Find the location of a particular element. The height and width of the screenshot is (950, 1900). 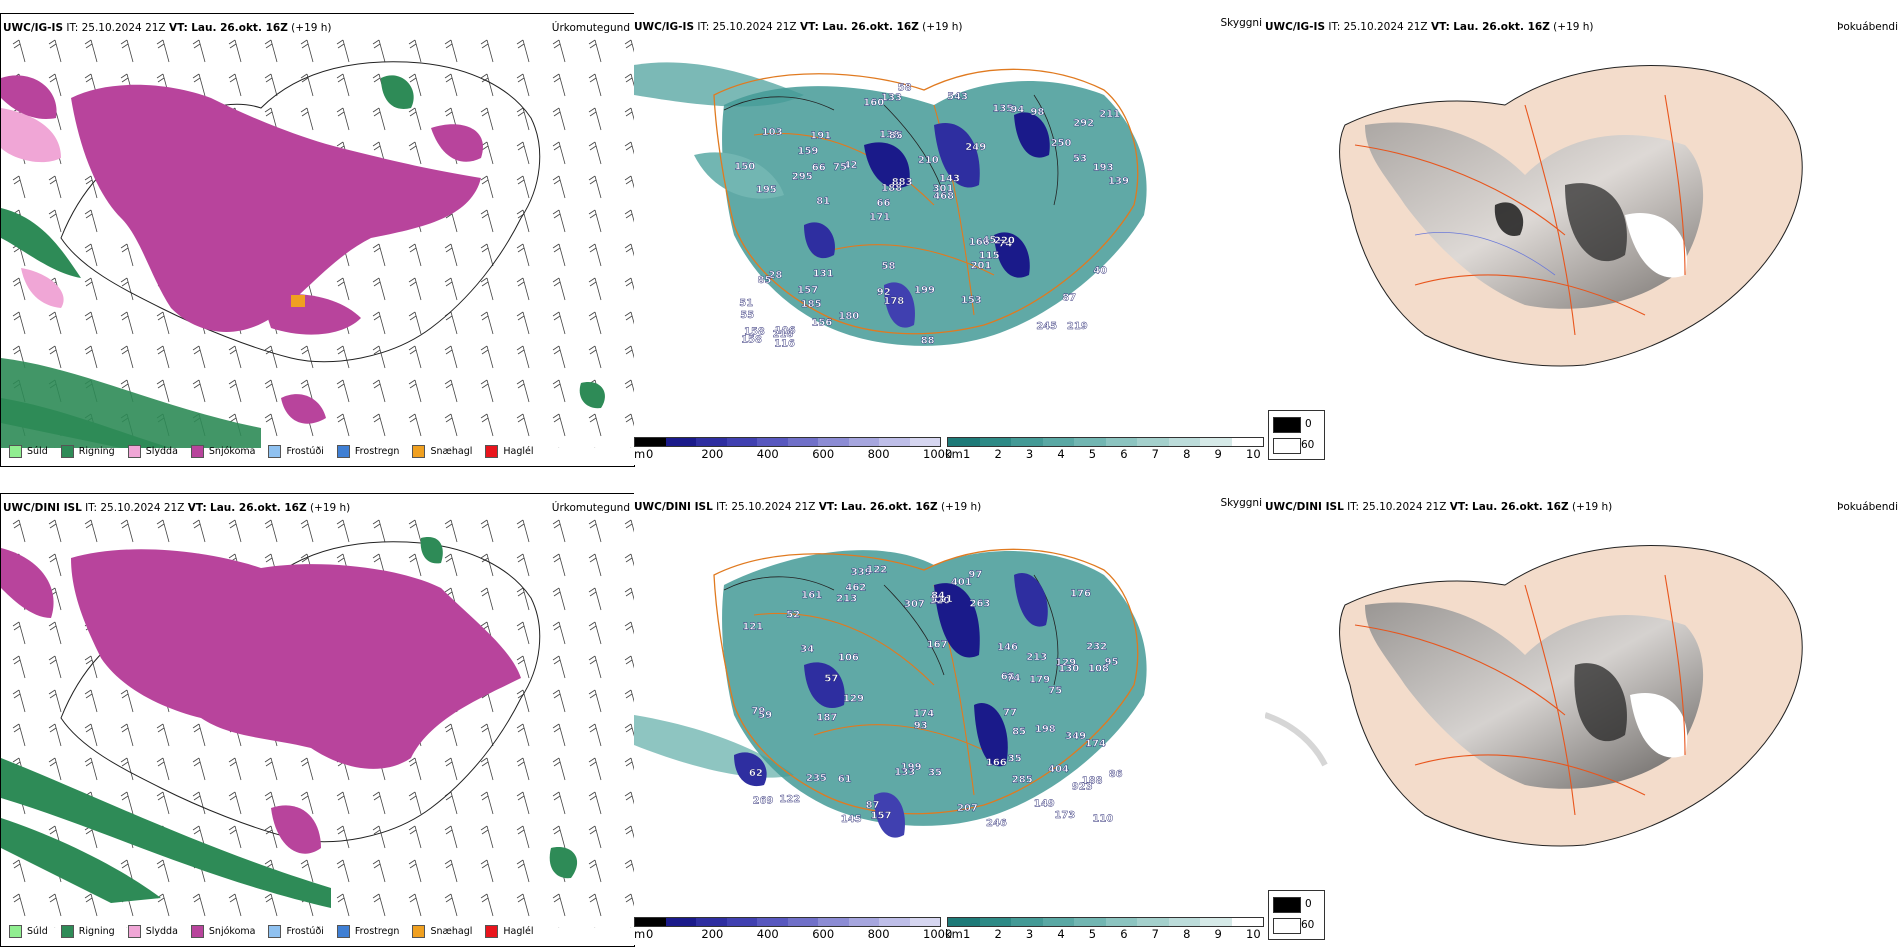

legend-item: Frostregn is located at coordinates (367, 931).